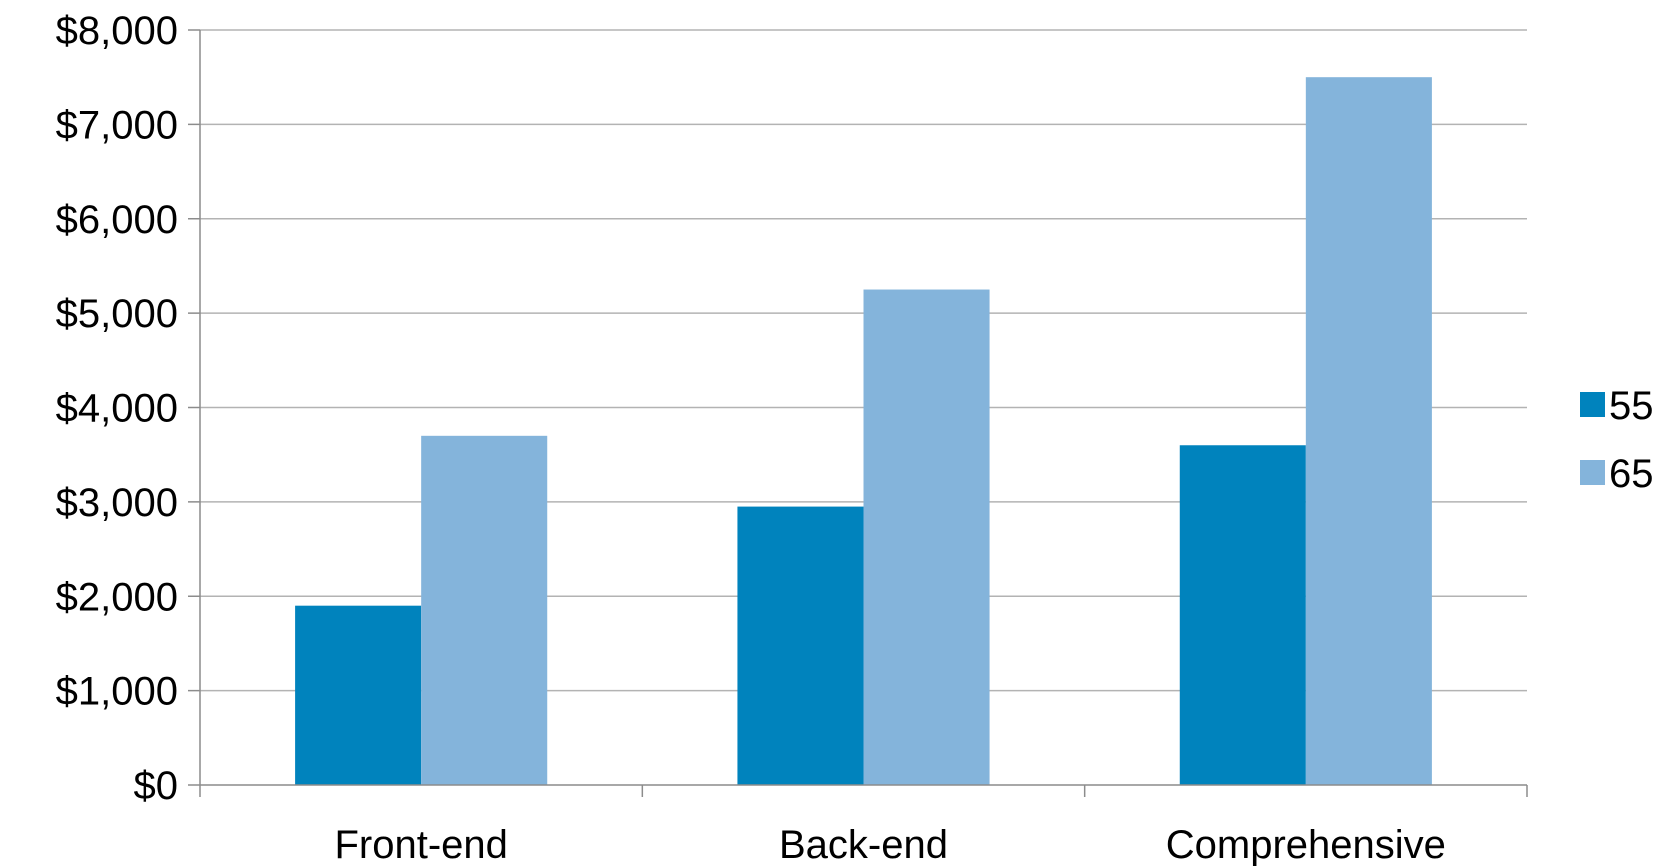 The width and height of the screenshot is (1672, 866). What do you see at coordinates (117, 314) in the screenshot?
I see `y-tick-label: $5,000` at bounding box center [117, 314].